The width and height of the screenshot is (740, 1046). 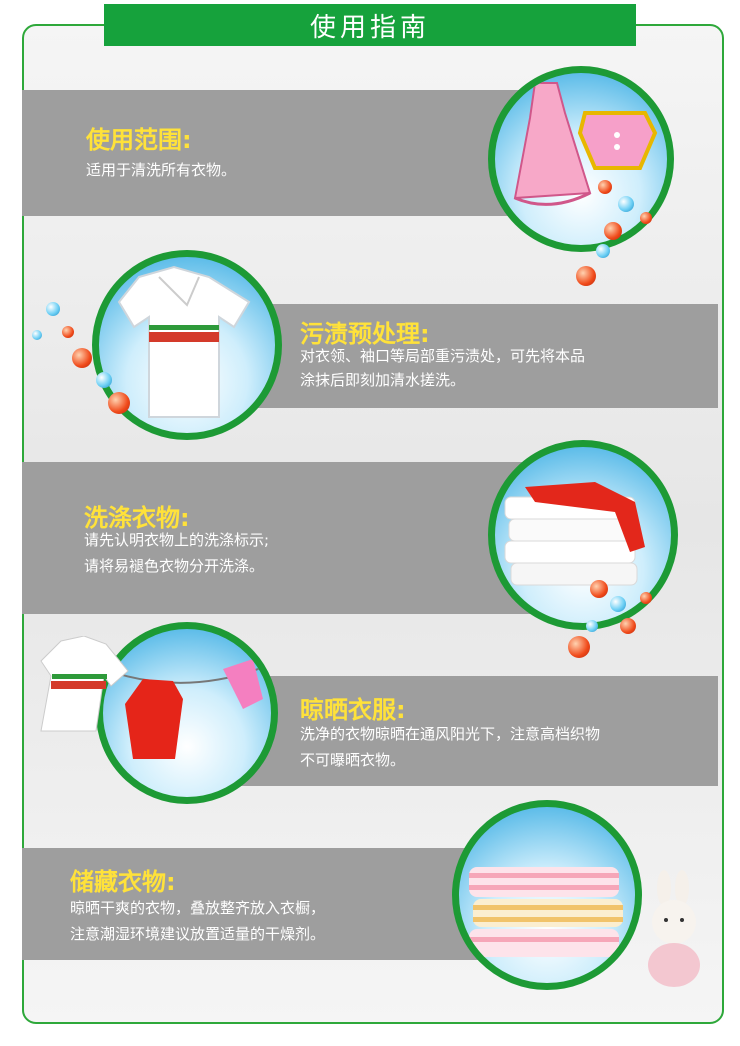 I want to click on section-text-3a: 请先认明衣物上的洗涤标示;, so click(x=177, y=540).